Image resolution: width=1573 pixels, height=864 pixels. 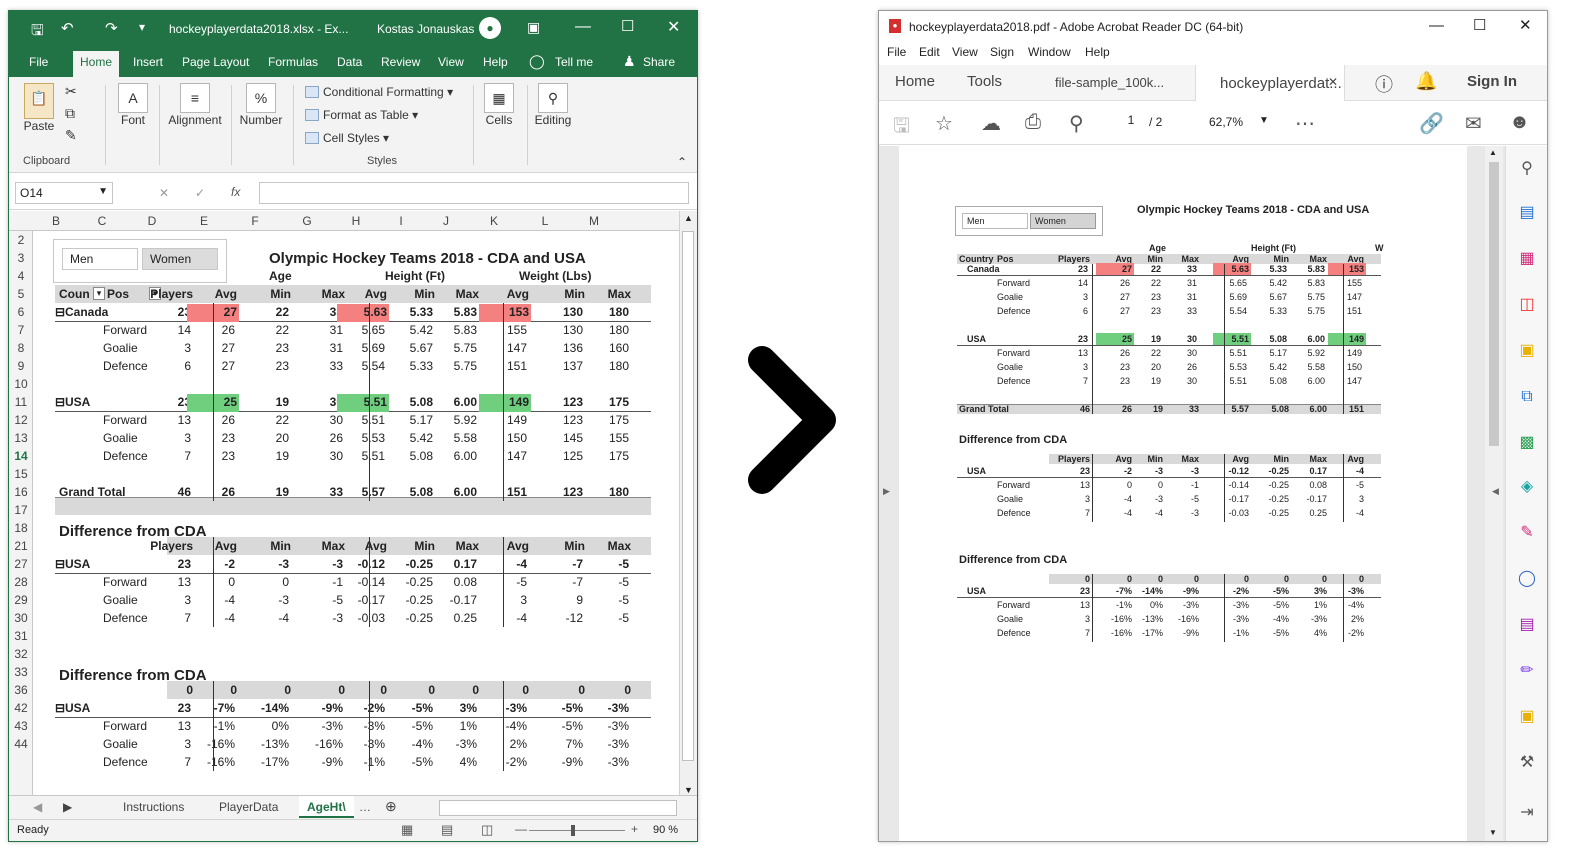 I want to click on tab-file: File, so click(x=39, y=62).